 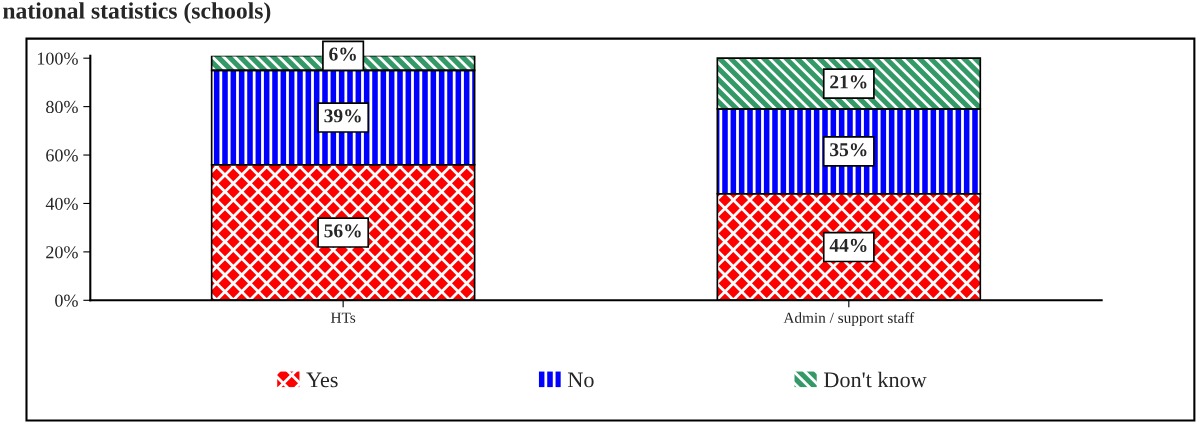 I want to click on y-tick-label: 20%, so click(x=62, y=252).